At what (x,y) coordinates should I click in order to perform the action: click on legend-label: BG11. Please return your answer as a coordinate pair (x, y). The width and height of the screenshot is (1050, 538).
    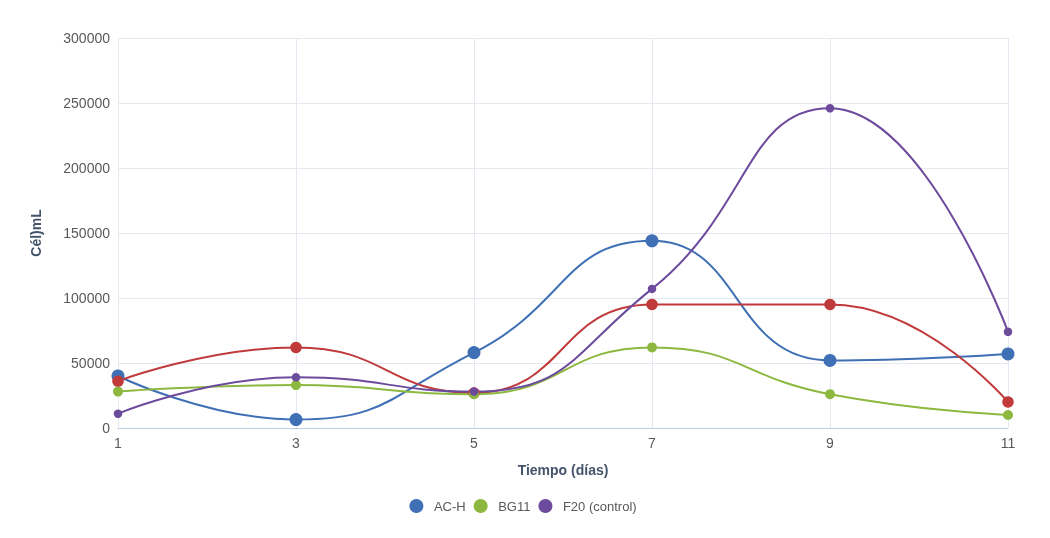
    Looking at the image, I should click on (514, 506).